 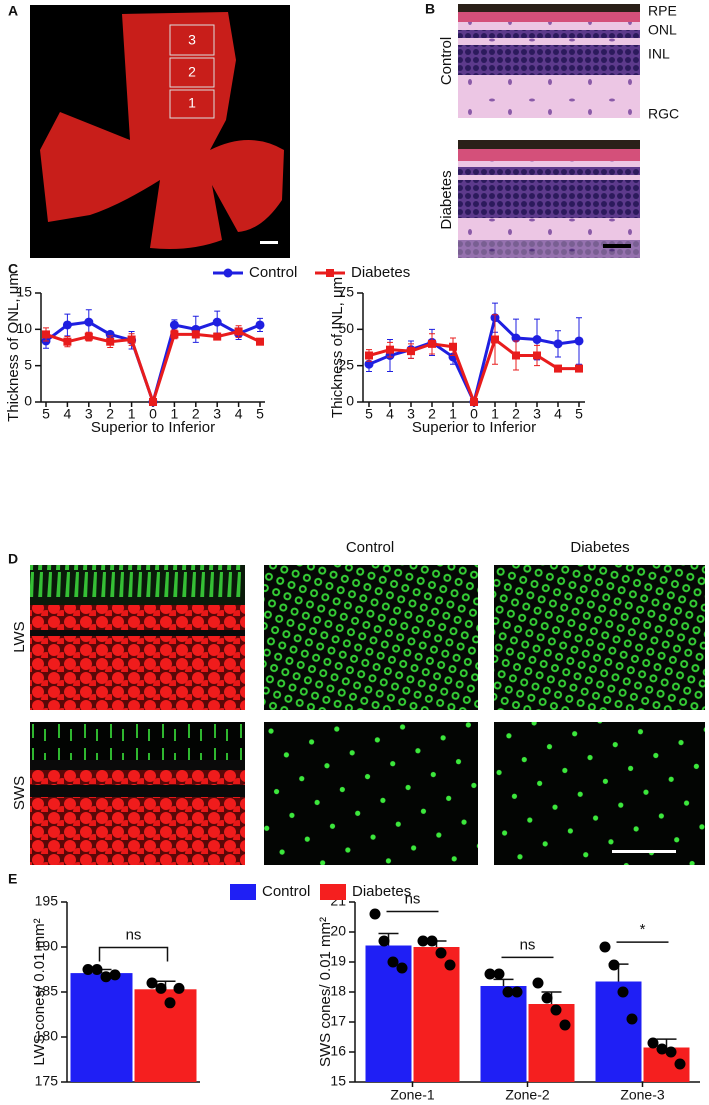 What do you see at coordinates (549, 131) in the screenshot?
I see `histology-image` at bounding box center [549, 131].